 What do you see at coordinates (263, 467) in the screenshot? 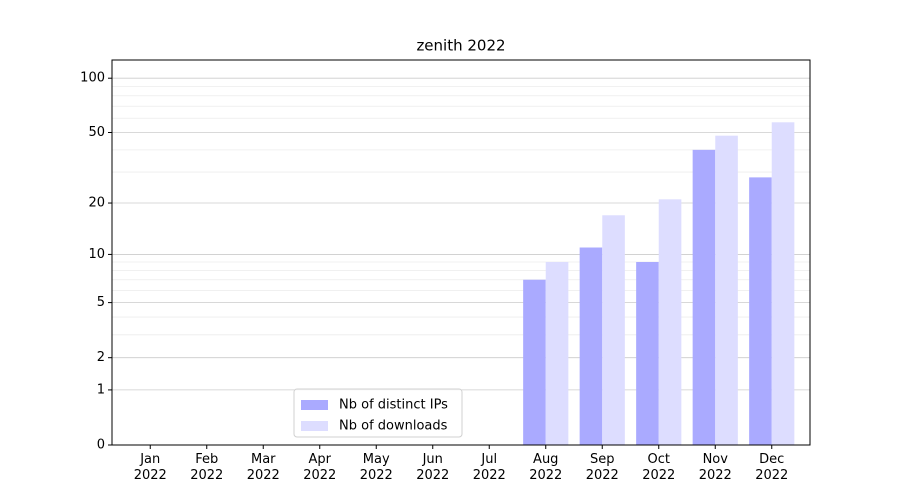
I see `x-tick-label: Mar 2022` at bounding box center [263, 467].